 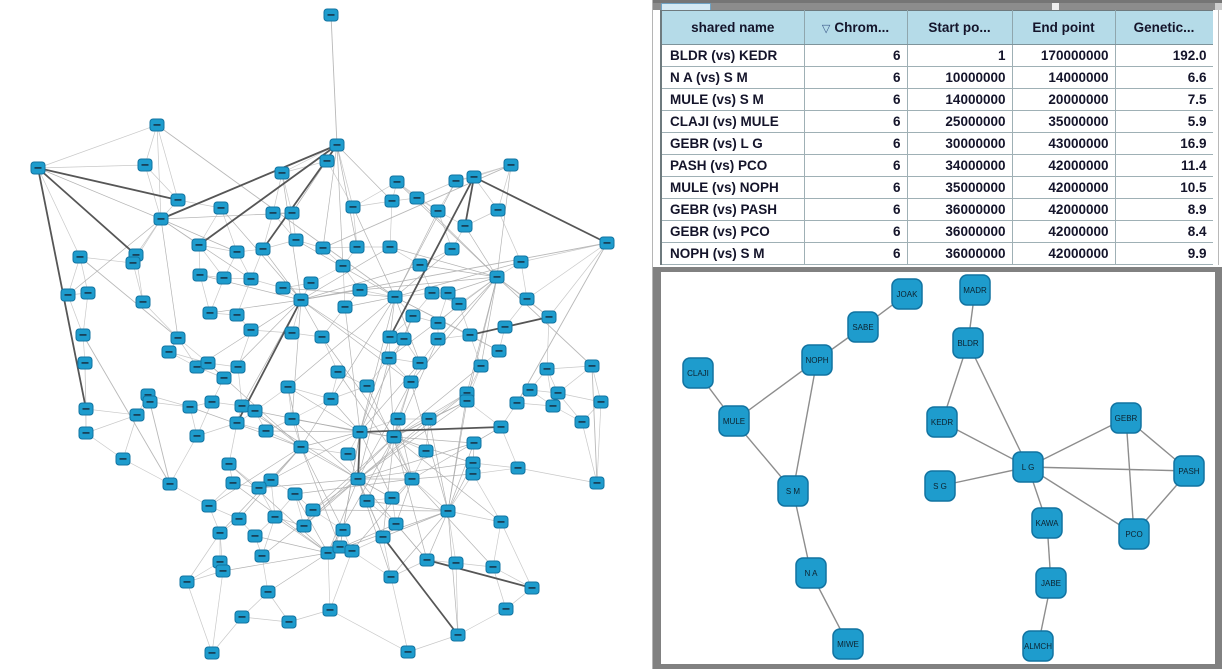 What do you see at coordinates (733, 187) in the screenshot?
I see `shared-name-cell: MULE (vs) NOPH` at bounding box center [733, 187].